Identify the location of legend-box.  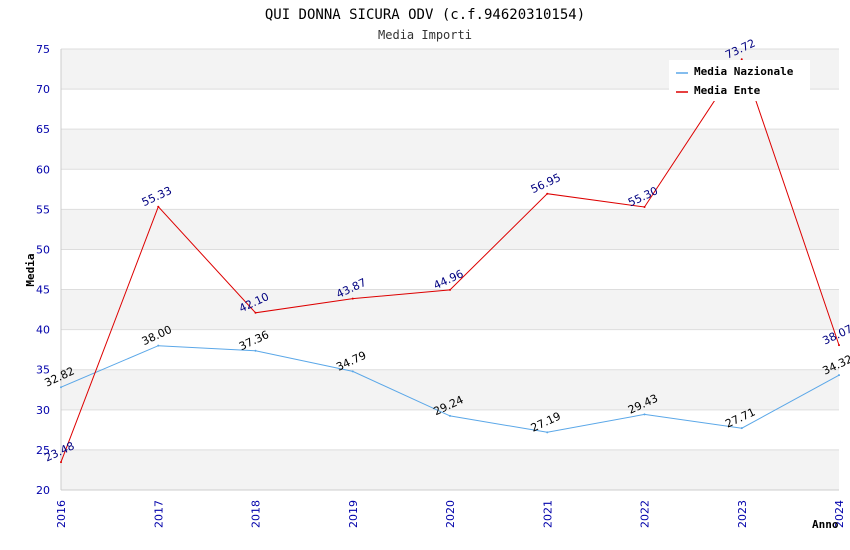
(739, 80).